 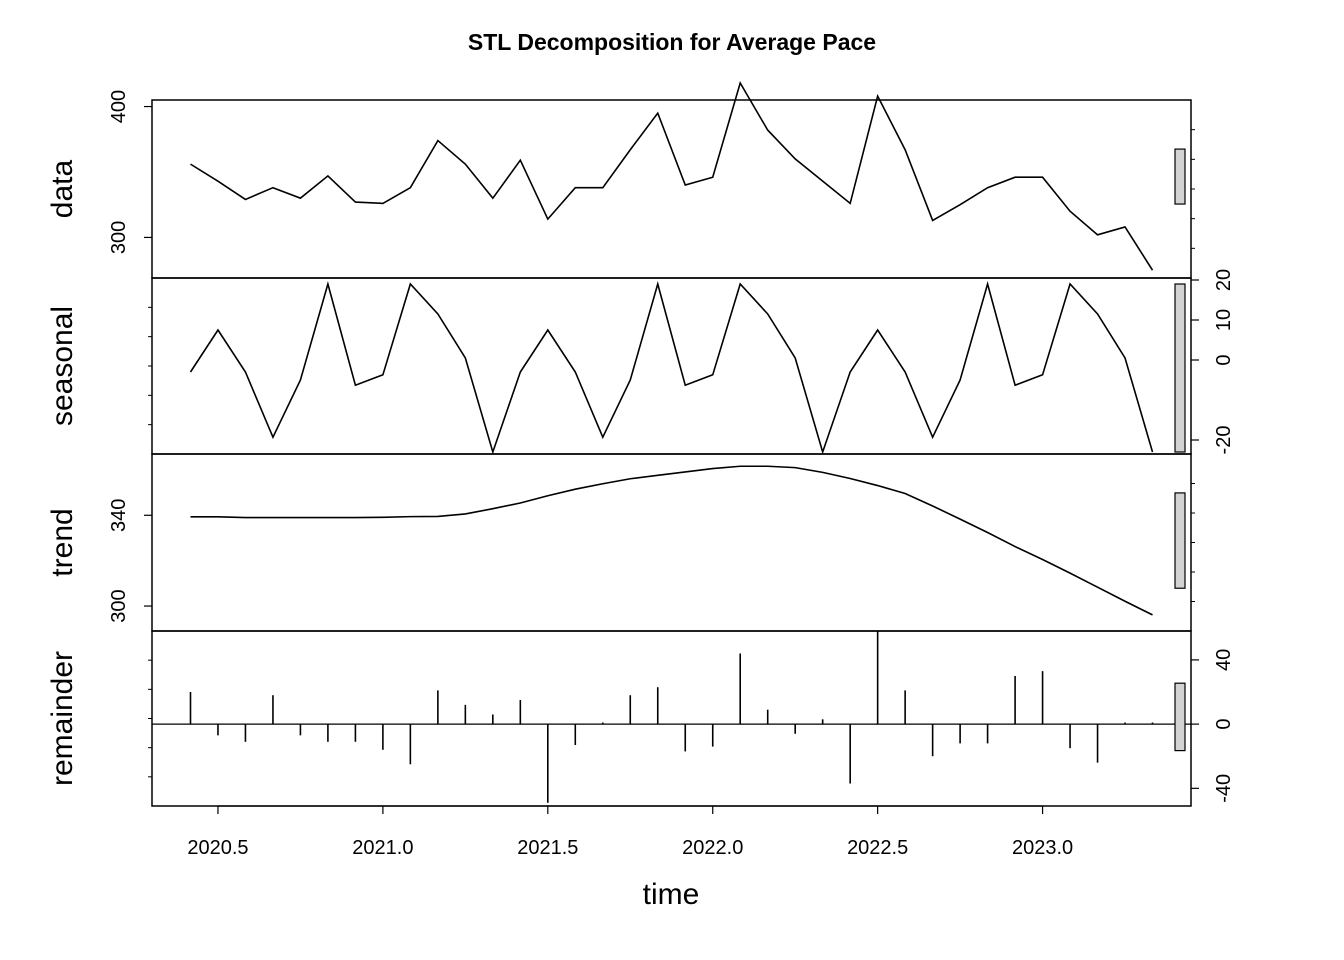 I want to click on x-tick-label: 2021.5, so click(x=547, y=848).